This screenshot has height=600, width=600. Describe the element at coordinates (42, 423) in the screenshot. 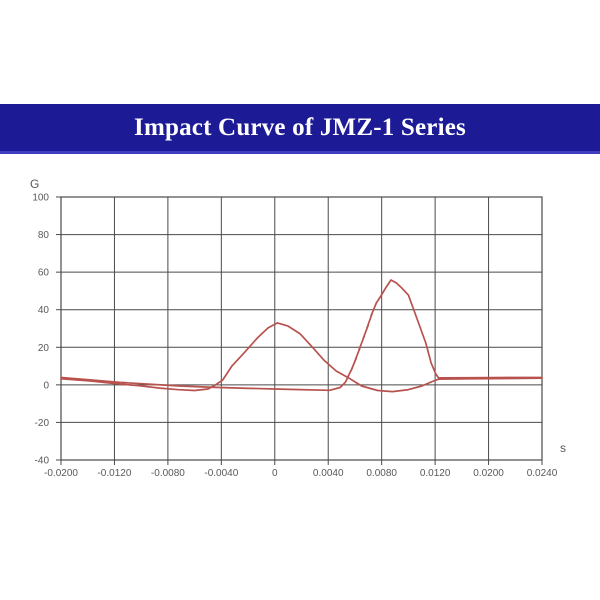

I see `y-tick-label: -20` at that location.